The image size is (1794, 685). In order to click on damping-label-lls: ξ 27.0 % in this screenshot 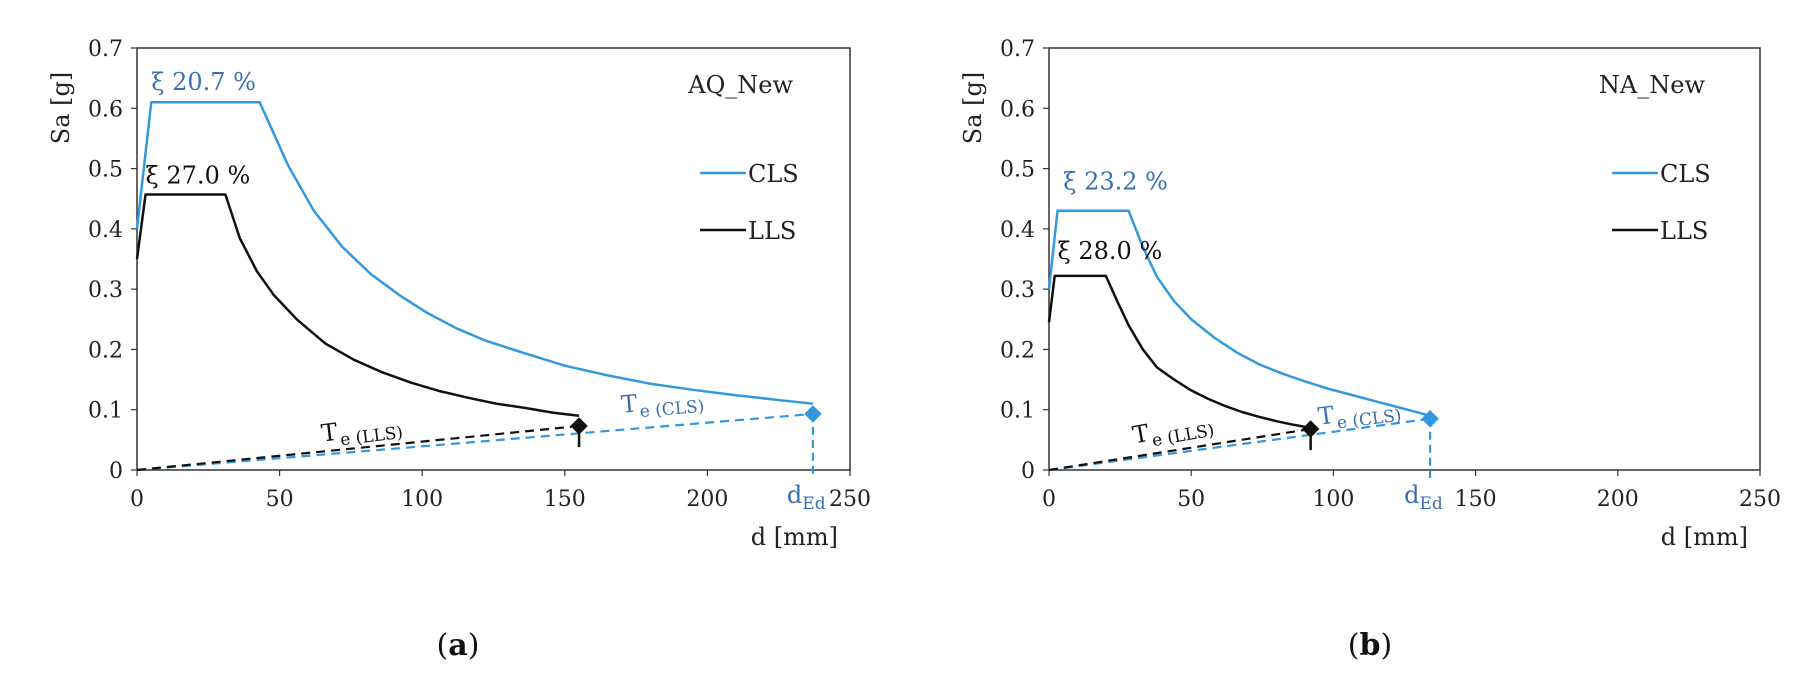, I will do `click(198, 176)`.